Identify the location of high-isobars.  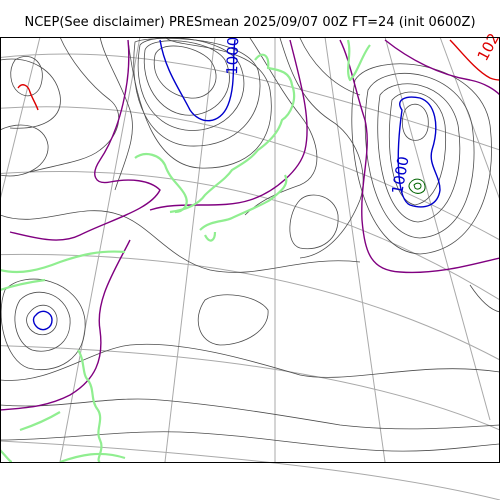
(258, 75).